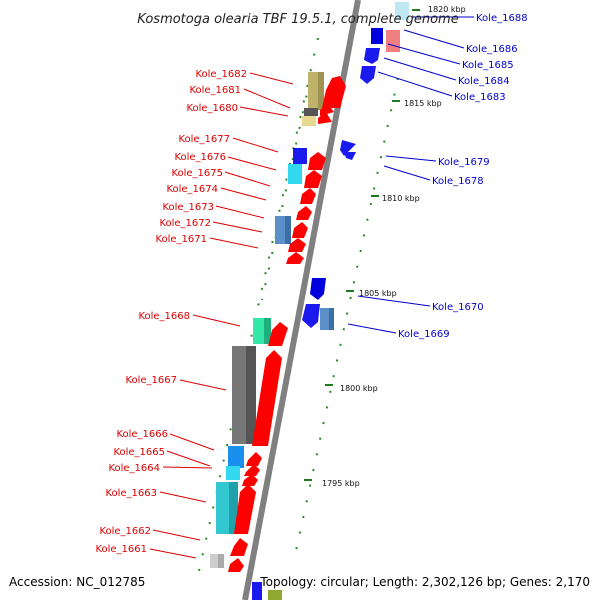 The image size is (600, 600). Describe the element at coordinates (317, 161) in the screenshot. I see `gene-kole-1677-arrow` at that location.